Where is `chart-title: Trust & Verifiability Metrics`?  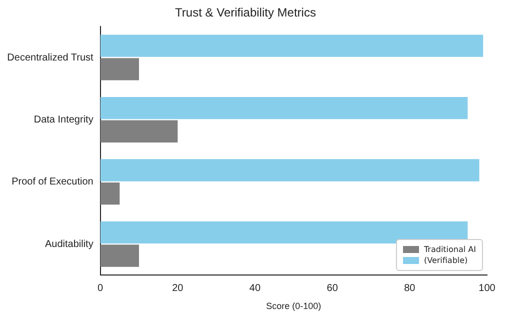 chart-title: Trust & Verifiability Metrics is located at coordinates (245, 13).